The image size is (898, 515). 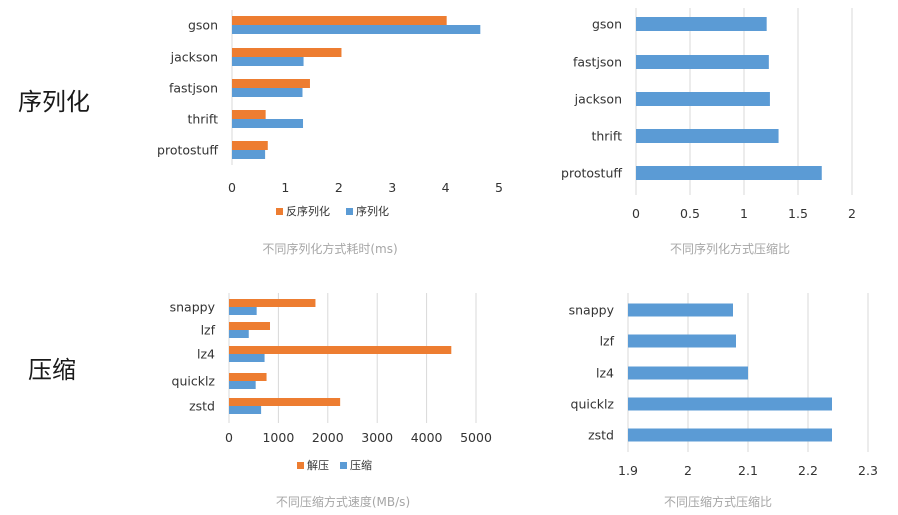 I want to click on ser-ratio-category-label: gson, so click(x=607, y=24).